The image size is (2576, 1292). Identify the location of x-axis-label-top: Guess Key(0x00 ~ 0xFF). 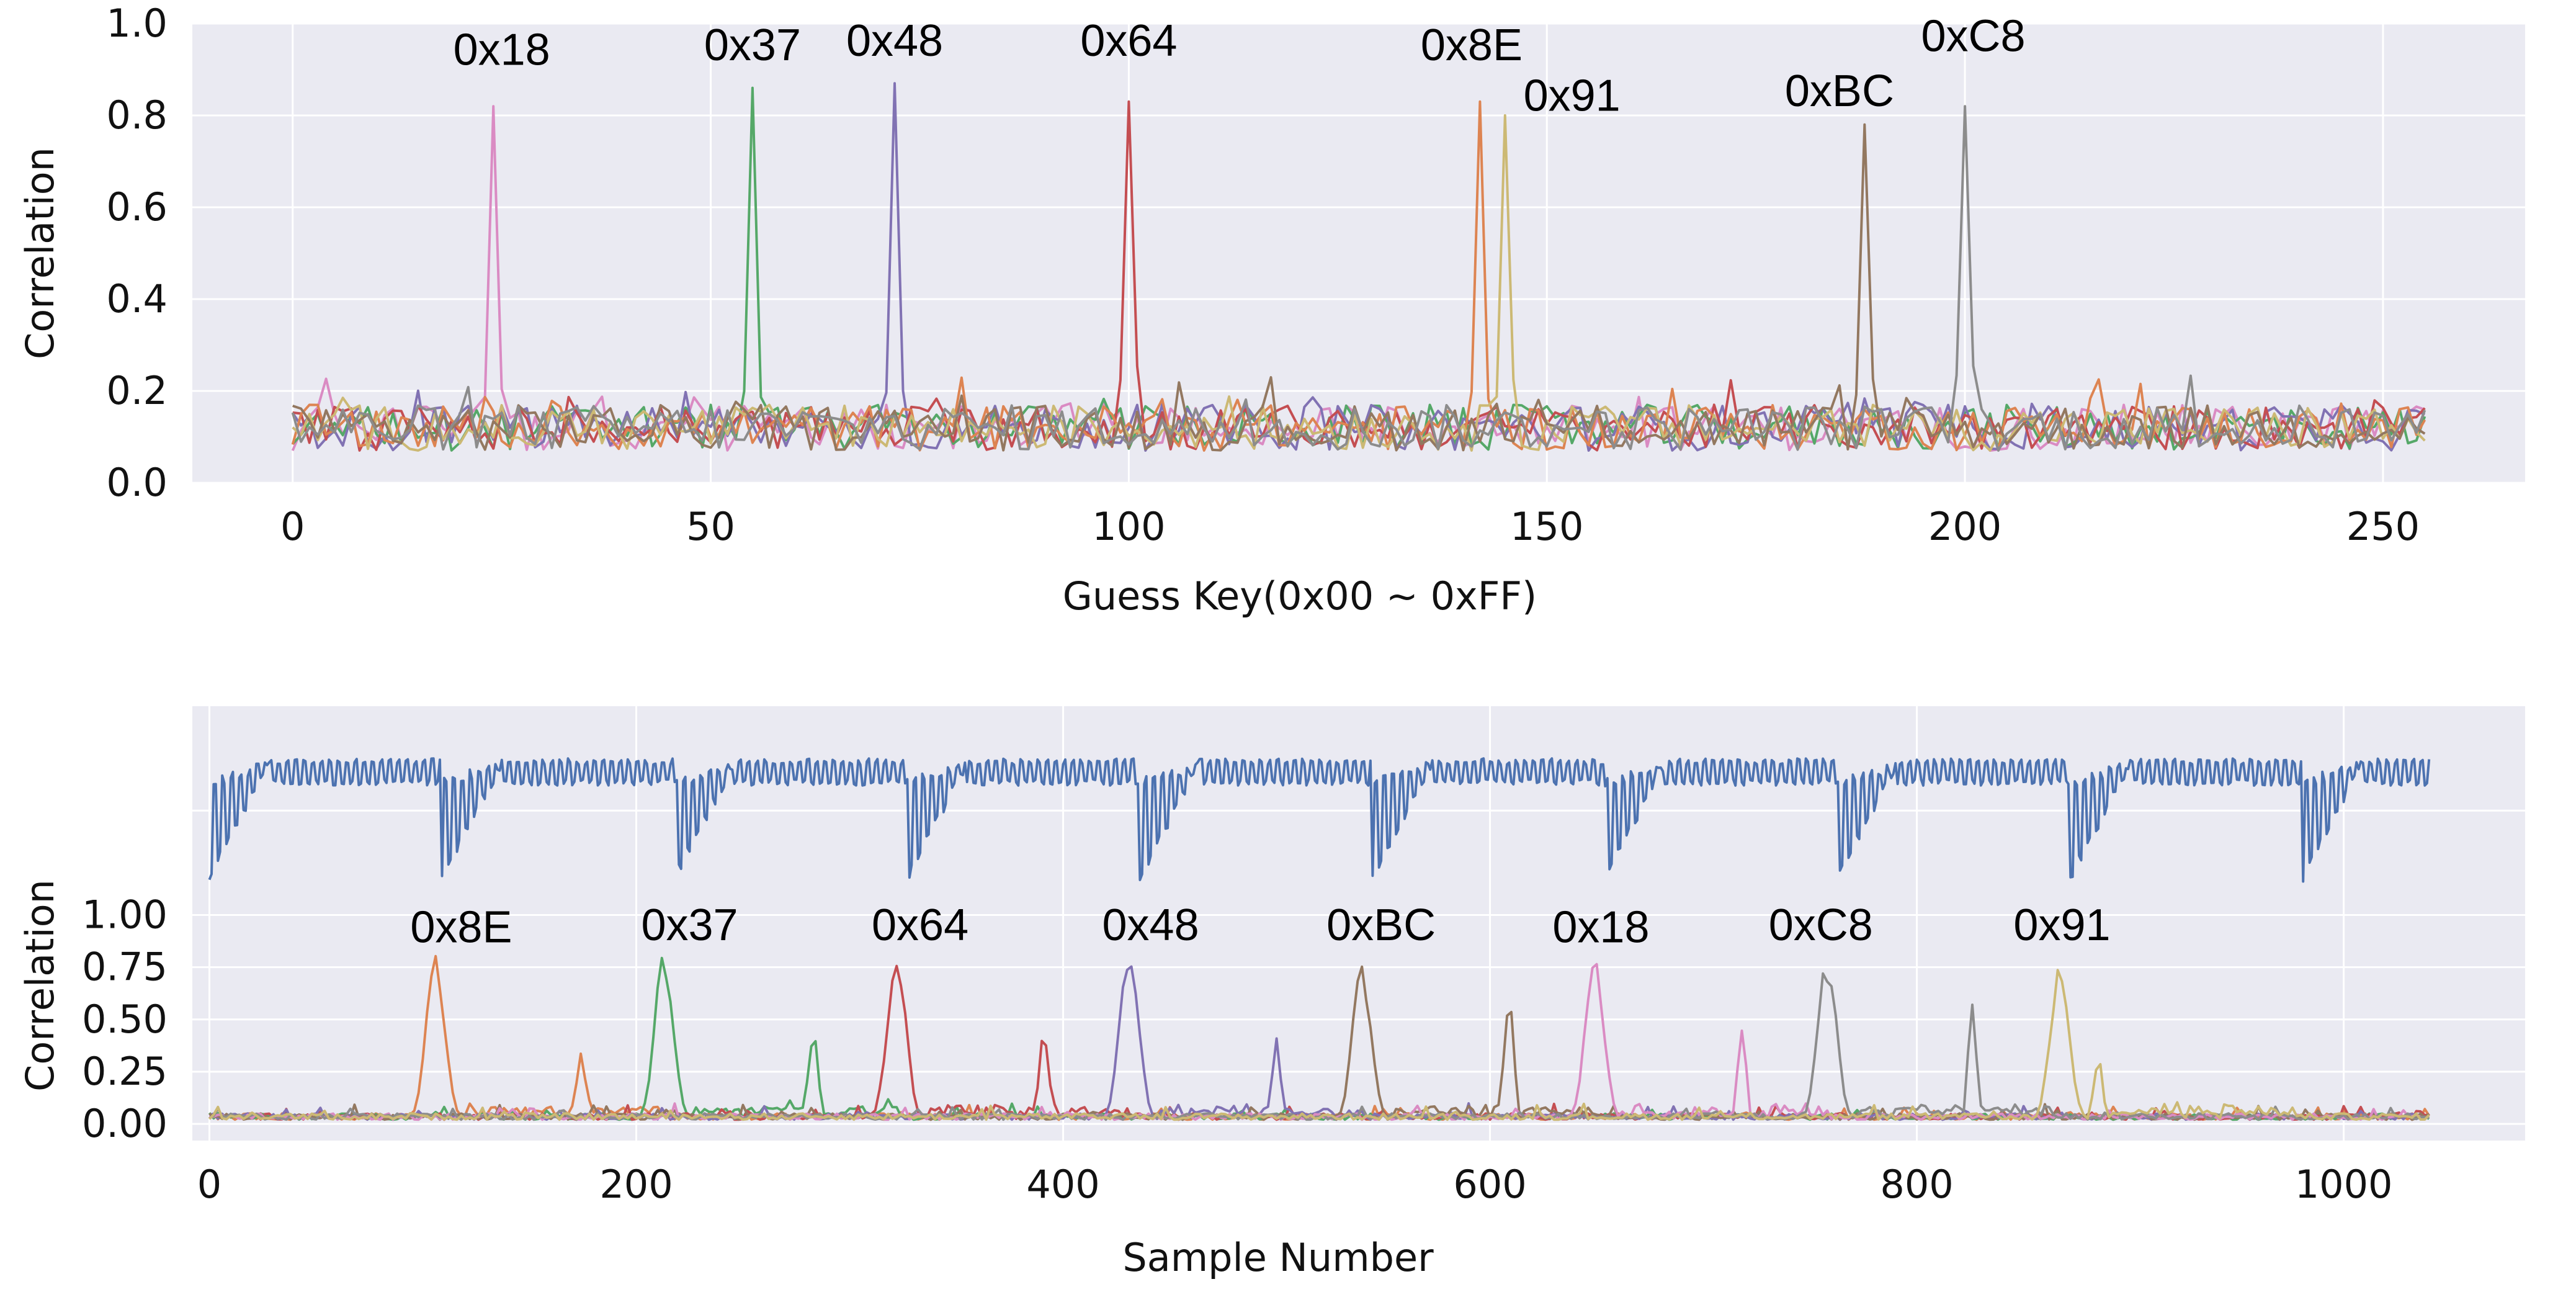
(1300, 596).